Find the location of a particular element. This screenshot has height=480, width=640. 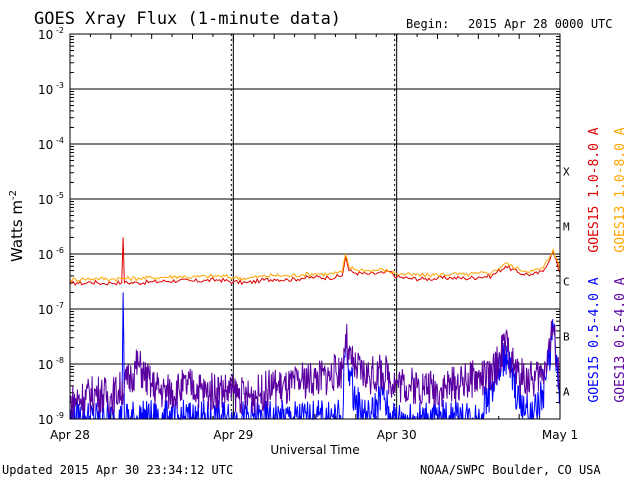

legend-item: GOES13 1.0-8.0 A is located at coordinates (620, 189).